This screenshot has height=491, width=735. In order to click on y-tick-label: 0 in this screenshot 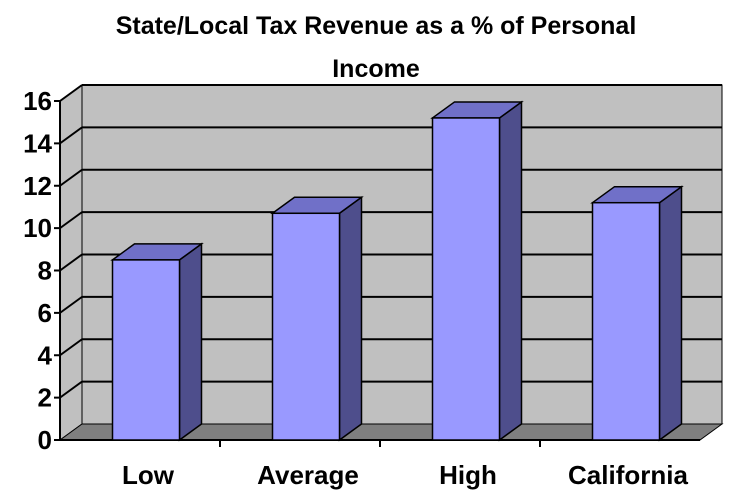, I will do `click(45, 440)`.